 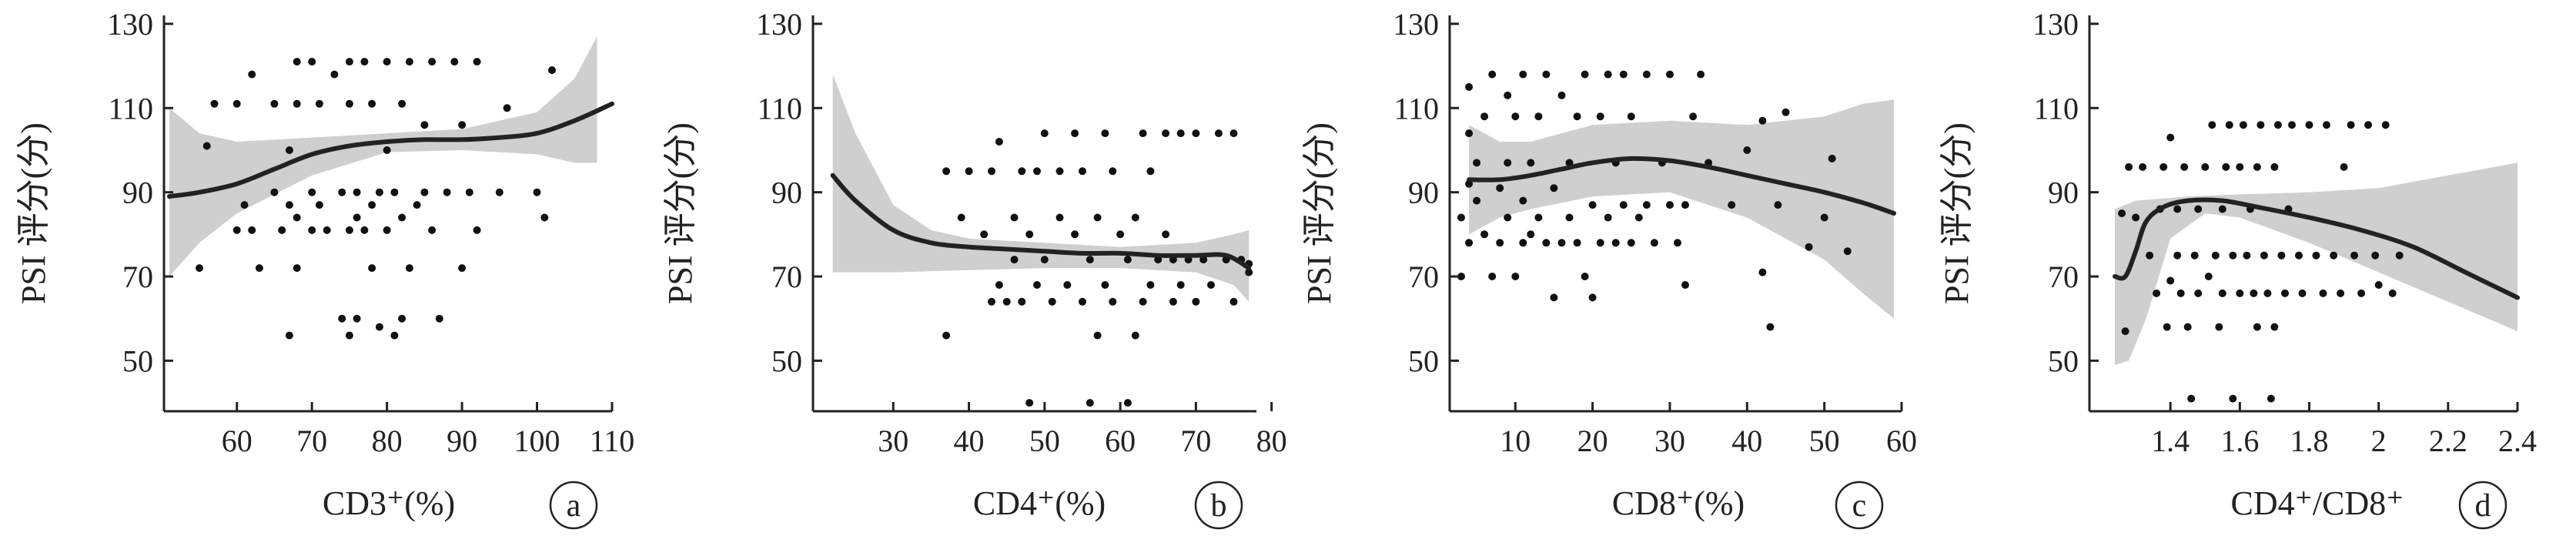 What do you see at coordinates (1195, 441) in the screenshot?
I see `x-tick-label: 70` at bounding box center [1195, 441].